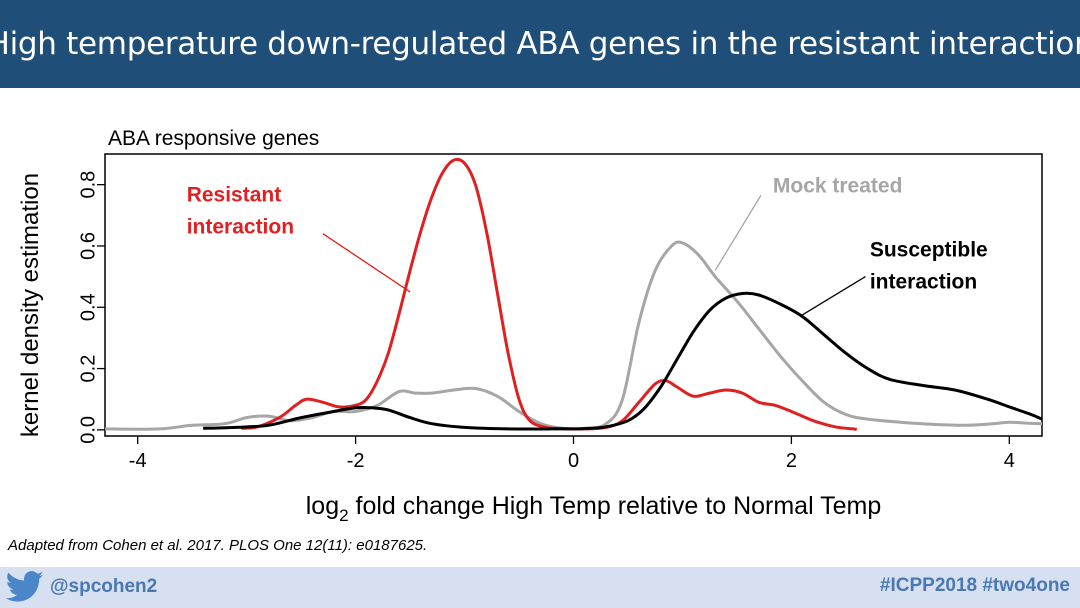 The height and width of the screenshot is (608, 1080). I want to click on annotation-label-resistant: Resistant interaction, so click(240, 211).